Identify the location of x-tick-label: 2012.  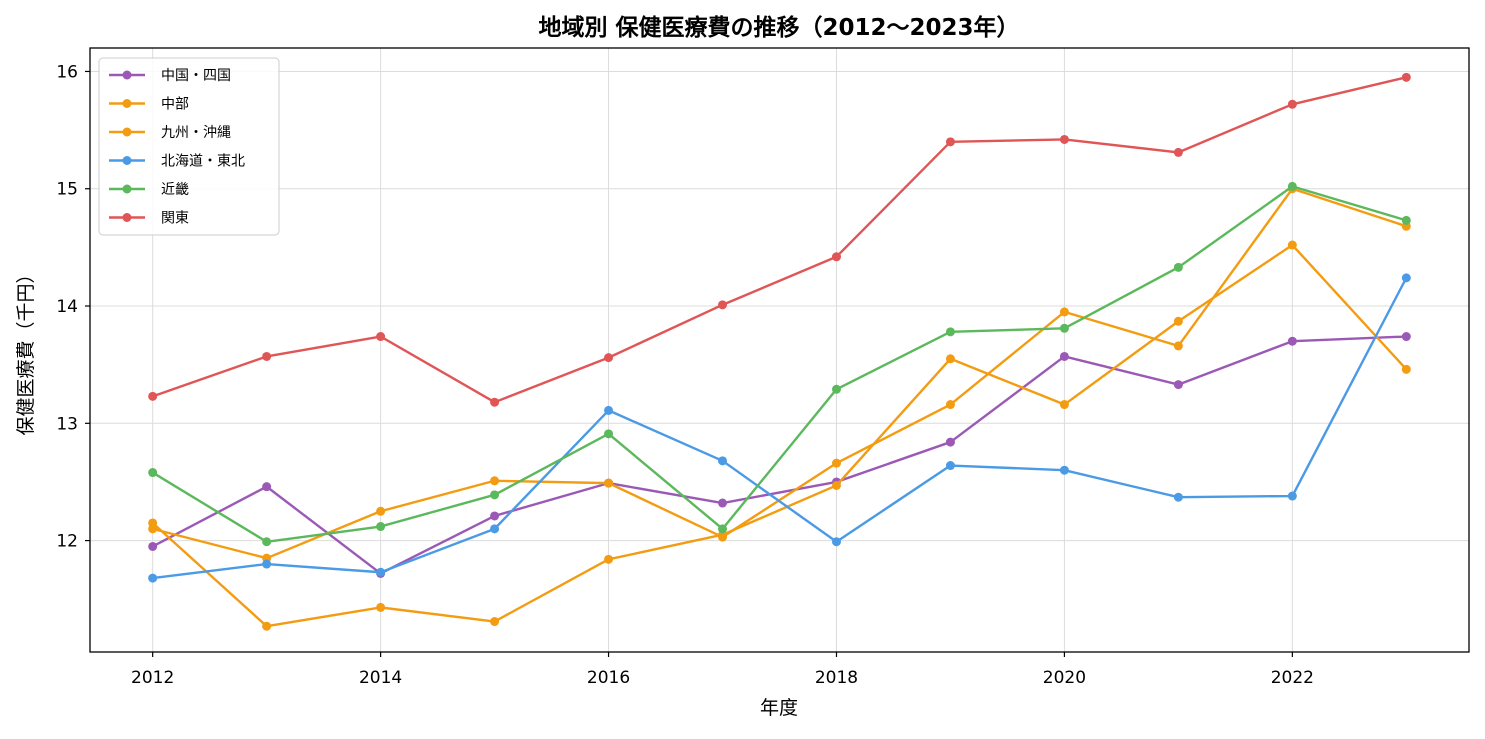
(152, 678).